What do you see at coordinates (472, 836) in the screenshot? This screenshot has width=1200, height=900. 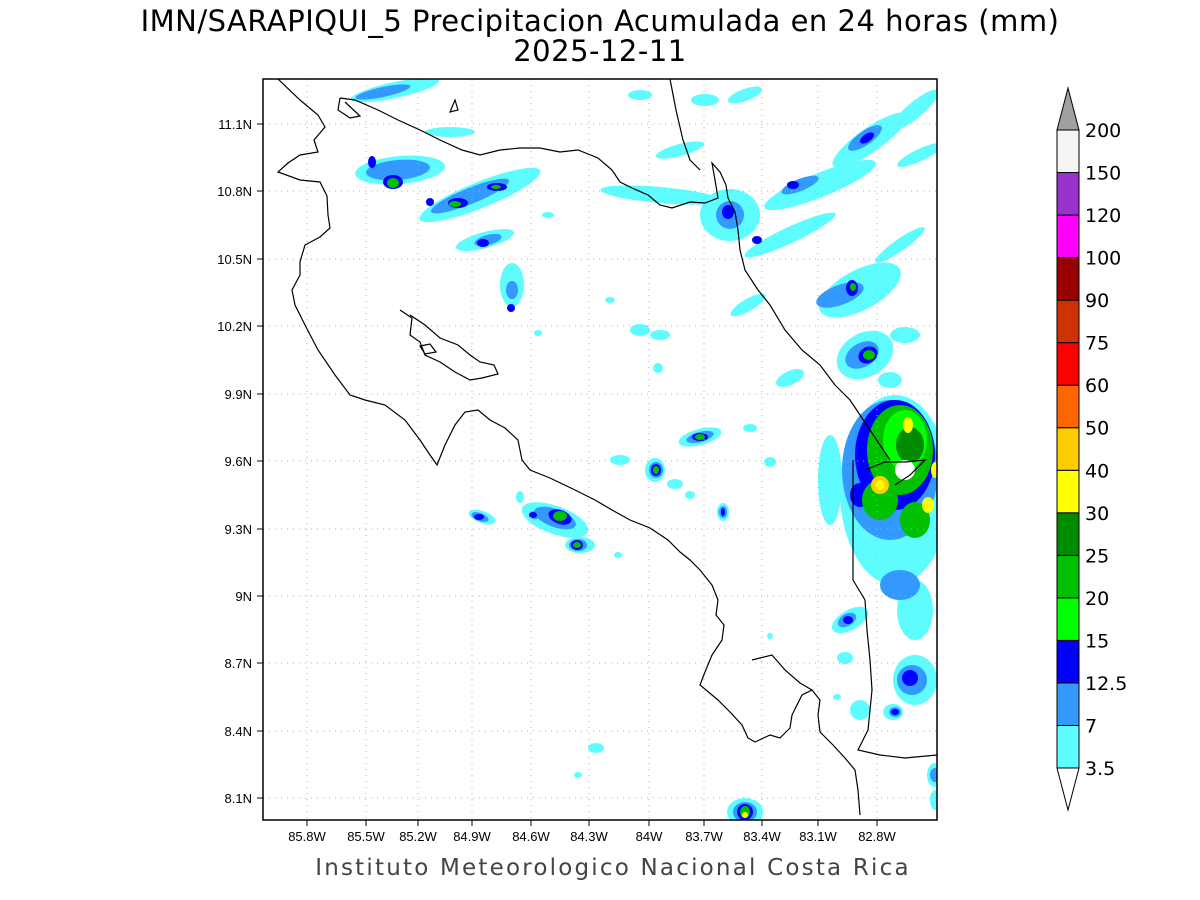 I see `lon-tick-label: 84.9W` at bounding box center [472, 836].